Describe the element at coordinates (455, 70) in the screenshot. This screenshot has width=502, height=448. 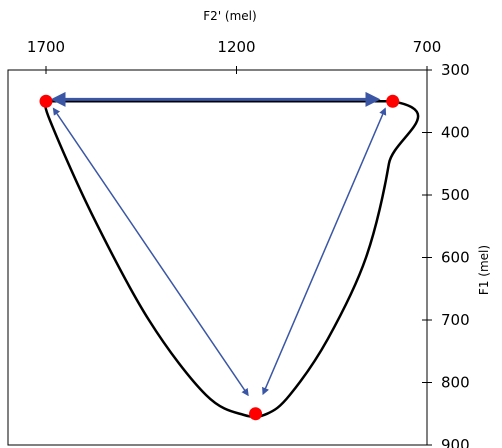
I see `y-tick-label: 300` at that location.